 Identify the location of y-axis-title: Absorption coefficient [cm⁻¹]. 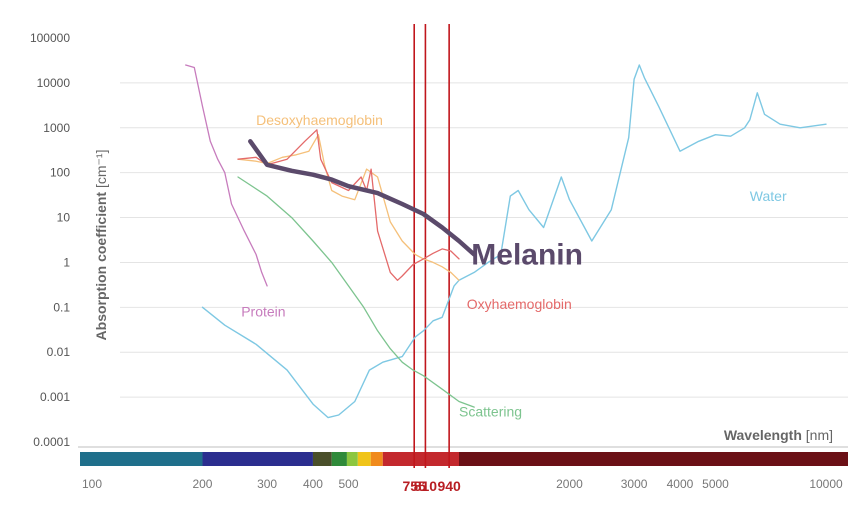
(101, 245).